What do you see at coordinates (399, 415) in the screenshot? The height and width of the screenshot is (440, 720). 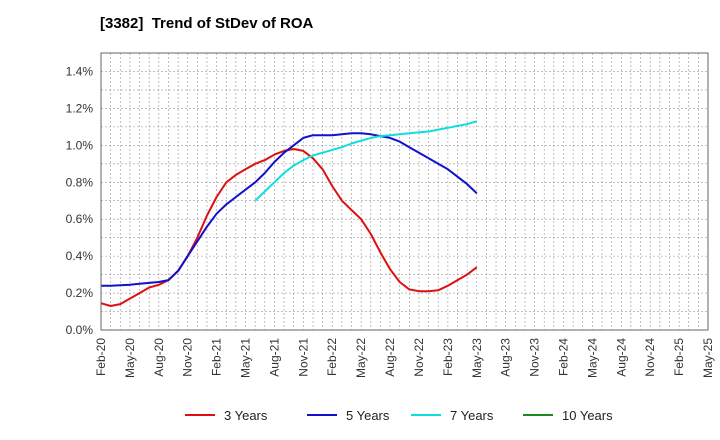 I see `legend: 3 Years 5 Years 7 Years 10 Years` at bounding box center [399, 415].